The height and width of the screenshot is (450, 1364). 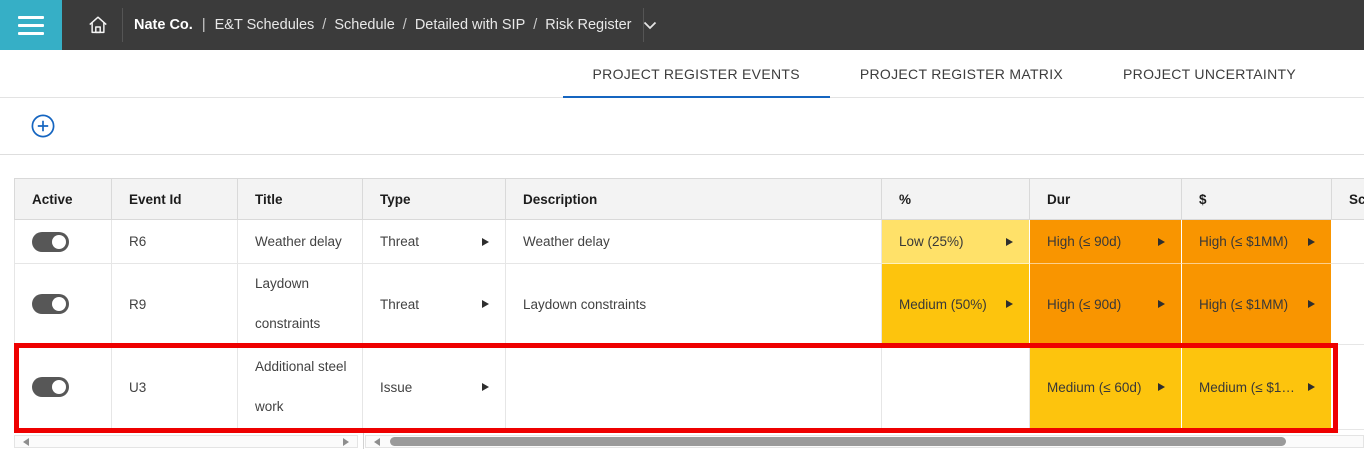 What do you see at coordinates (163, 25) in the screenshot?
I see `company-name: Nate Co.` at bounding box center [163, 25].